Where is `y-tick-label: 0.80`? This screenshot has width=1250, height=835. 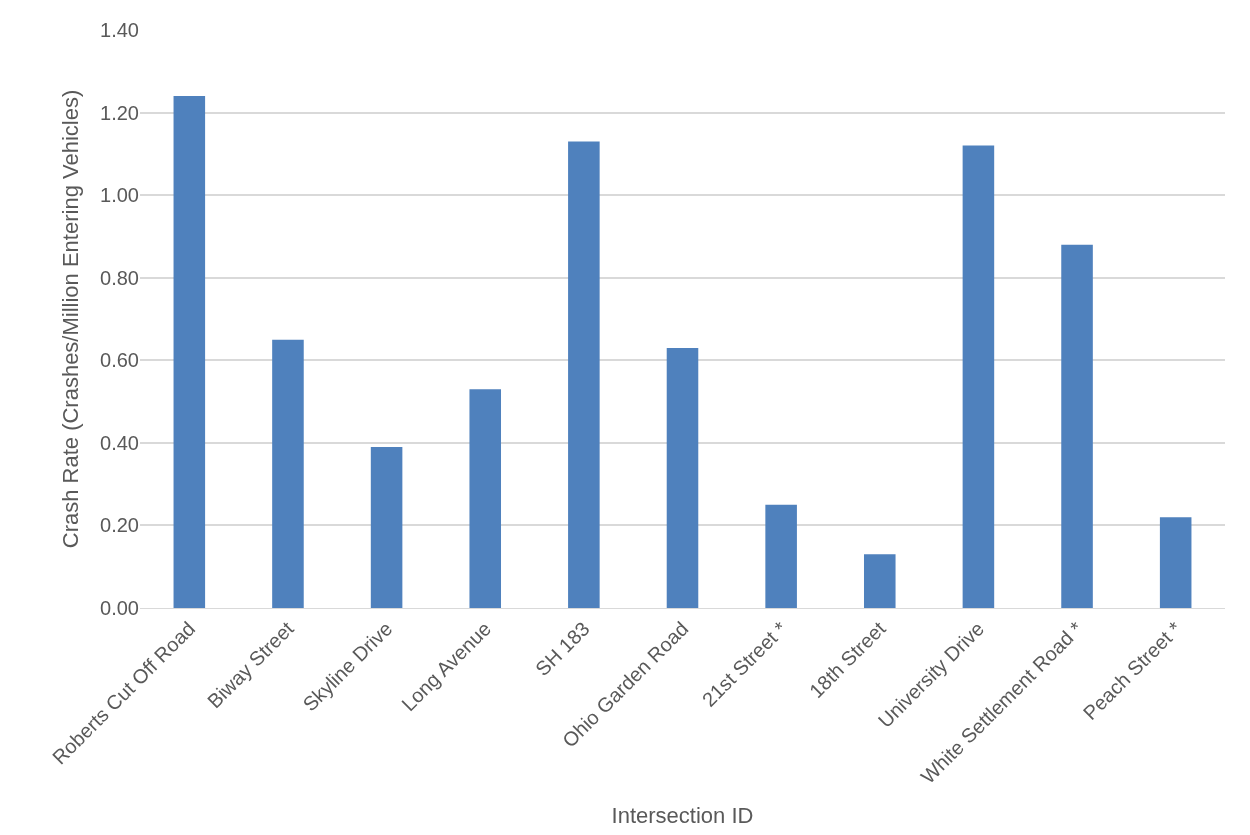 y-tick-label: 0.80 is located at coordinates (119, 277).